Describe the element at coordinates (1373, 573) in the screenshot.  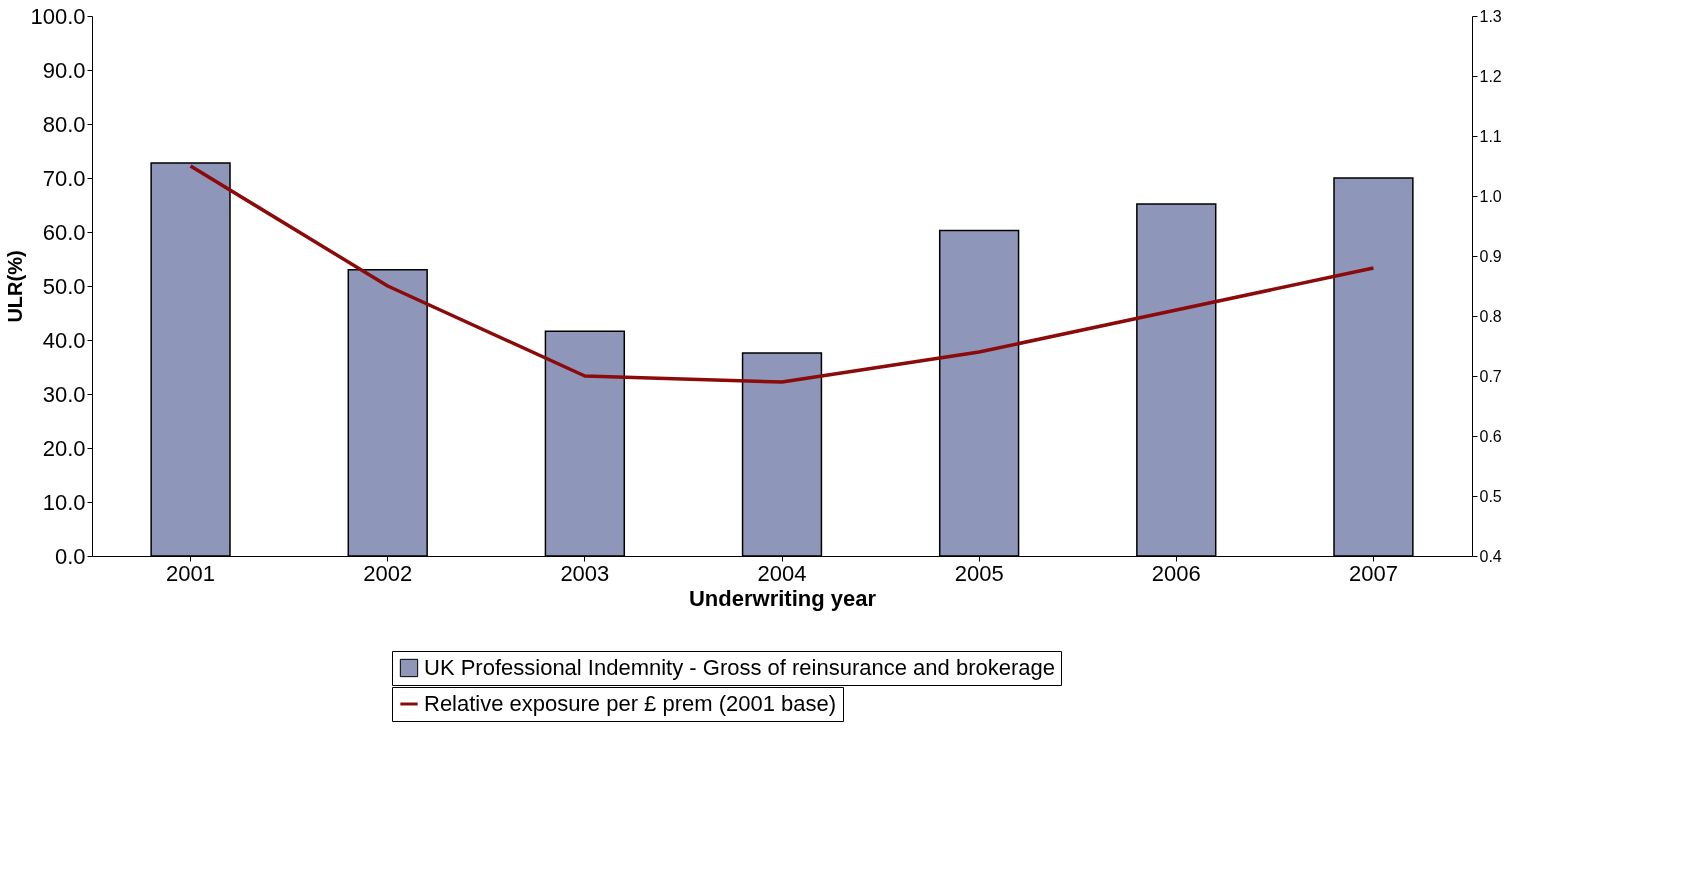
I see `x-tick-label: 2007` at that location.